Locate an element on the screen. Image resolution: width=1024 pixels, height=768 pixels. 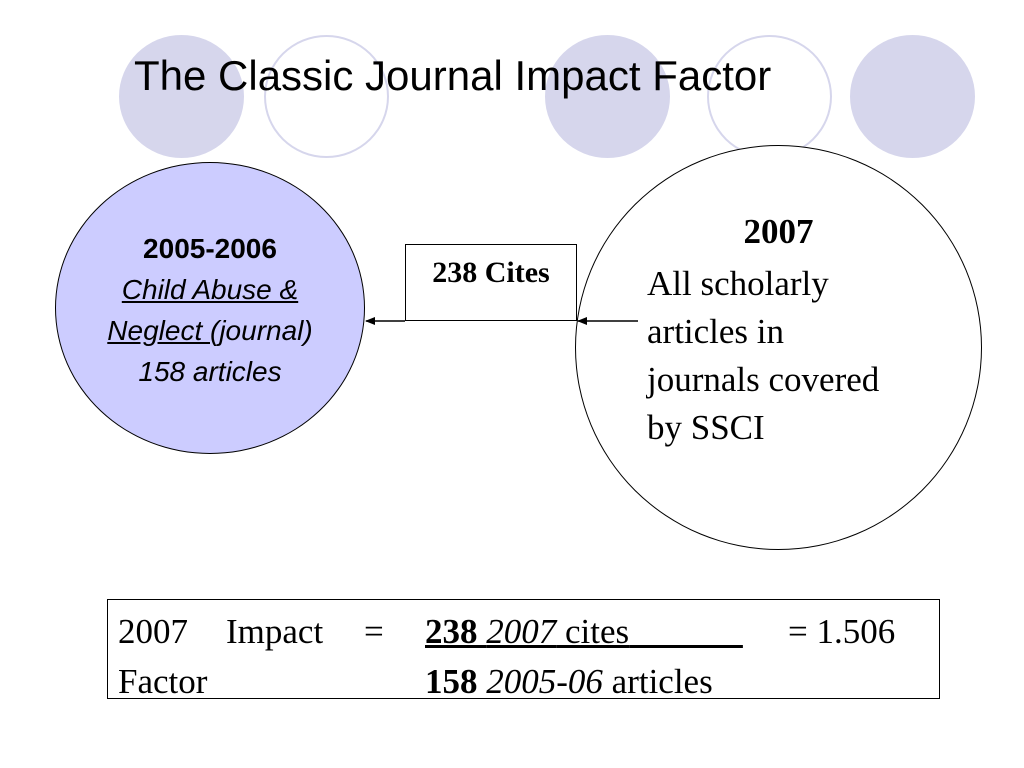
denominator-value: 158 is located at coordinates (451, 681).